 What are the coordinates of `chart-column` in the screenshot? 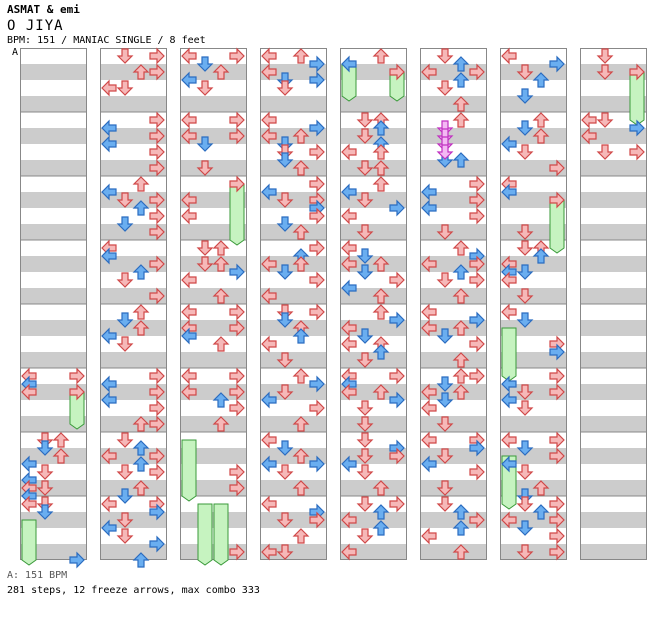 It's located at (53, 304).